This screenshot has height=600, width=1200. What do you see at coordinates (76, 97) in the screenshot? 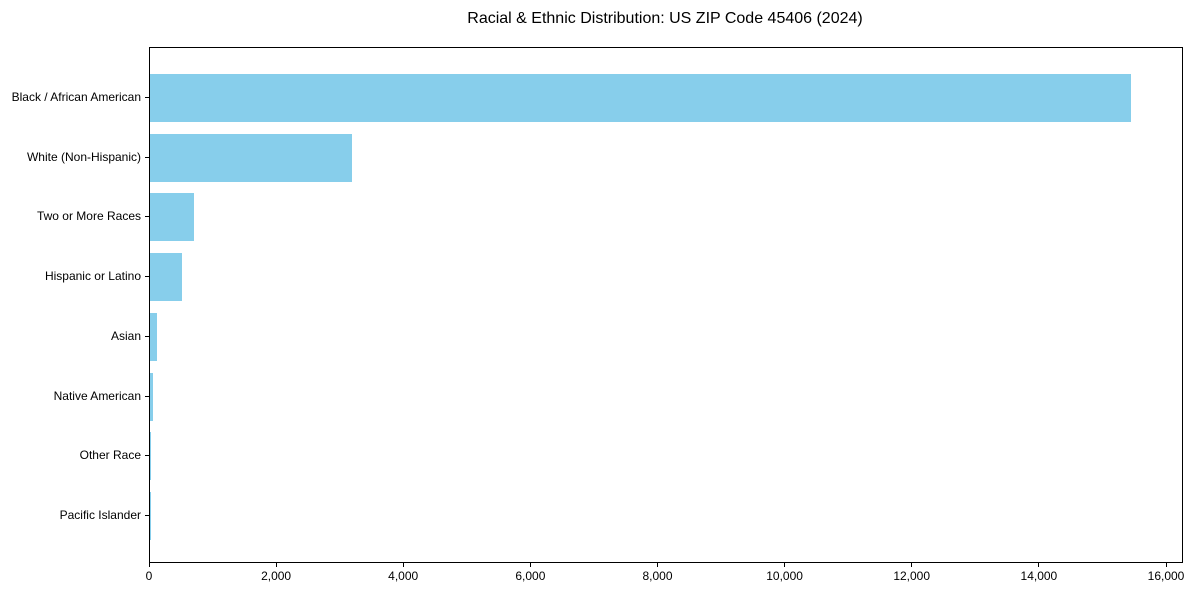
I see `y-tick-label-black-african-american: Black / African American` at bounding box center [76, 97].